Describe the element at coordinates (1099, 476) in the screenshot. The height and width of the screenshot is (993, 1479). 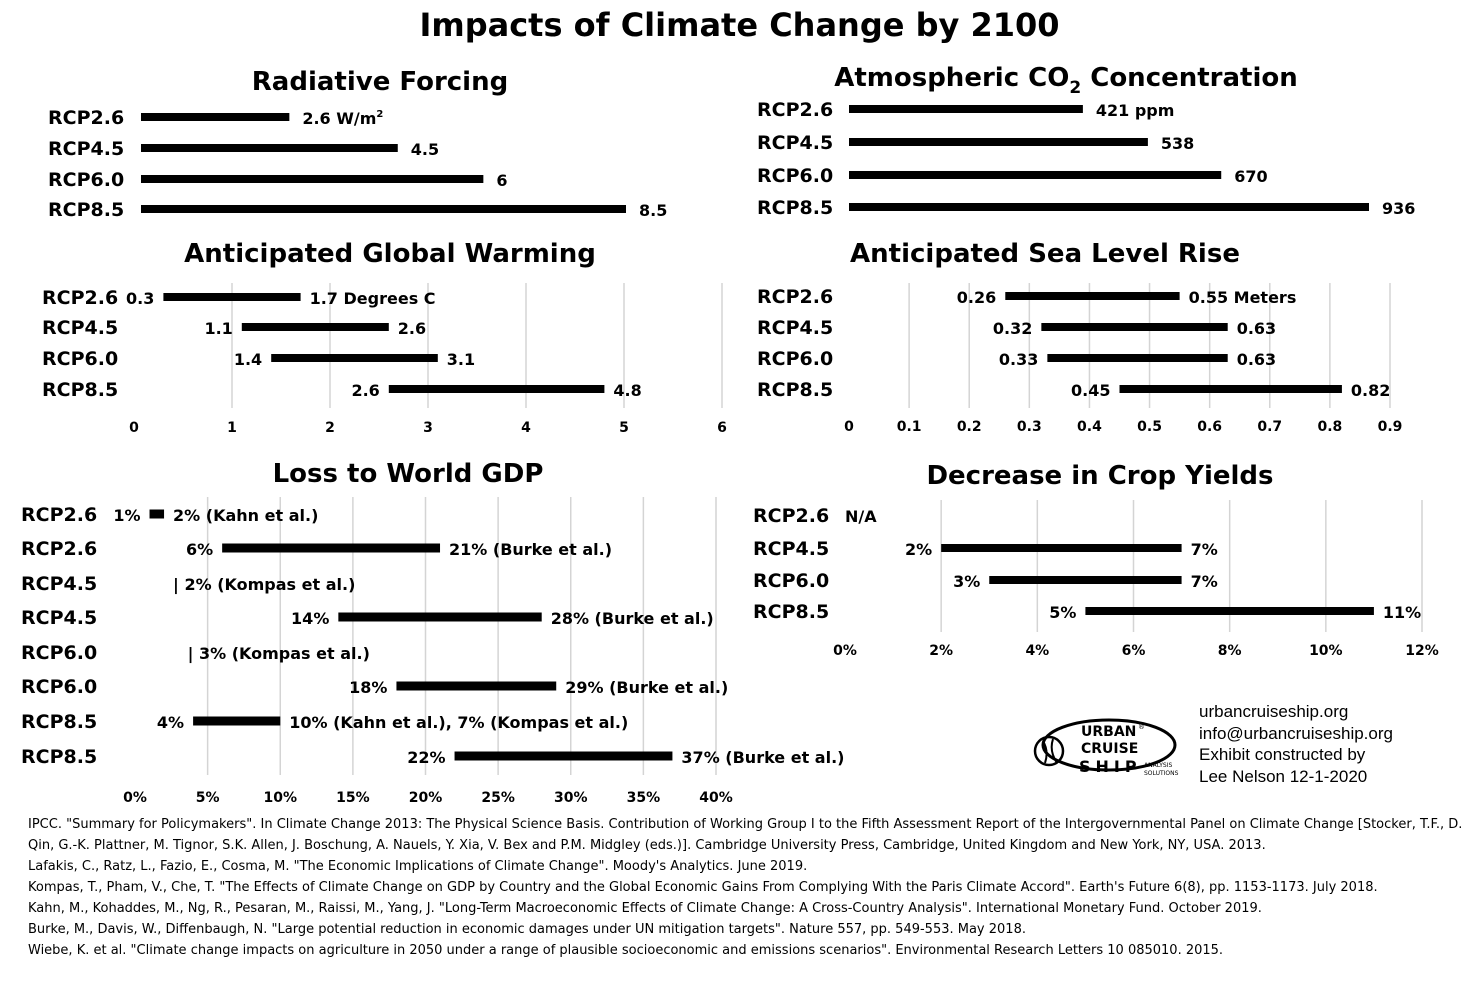
I see `crop-title: Decrease in Crop Yields` at that location.